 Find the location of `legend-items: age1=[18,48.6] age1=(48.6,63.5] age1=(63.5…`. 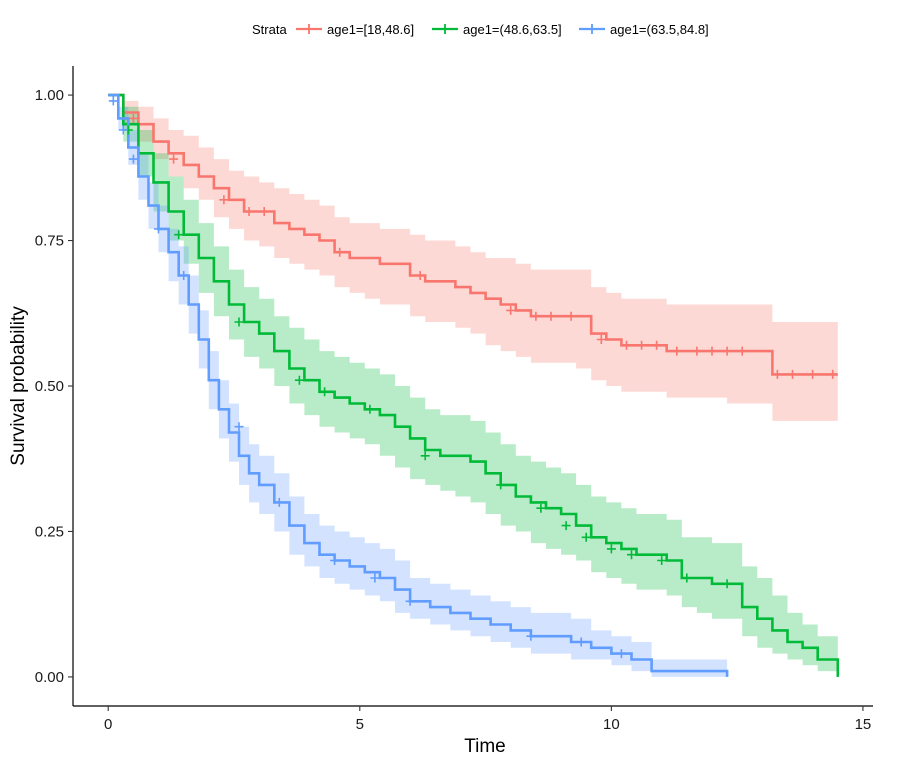

legend-items: age1=[18,48.6] age1=(48.6,63.5] age1=(63.5… is located at coordinates (502, 29).